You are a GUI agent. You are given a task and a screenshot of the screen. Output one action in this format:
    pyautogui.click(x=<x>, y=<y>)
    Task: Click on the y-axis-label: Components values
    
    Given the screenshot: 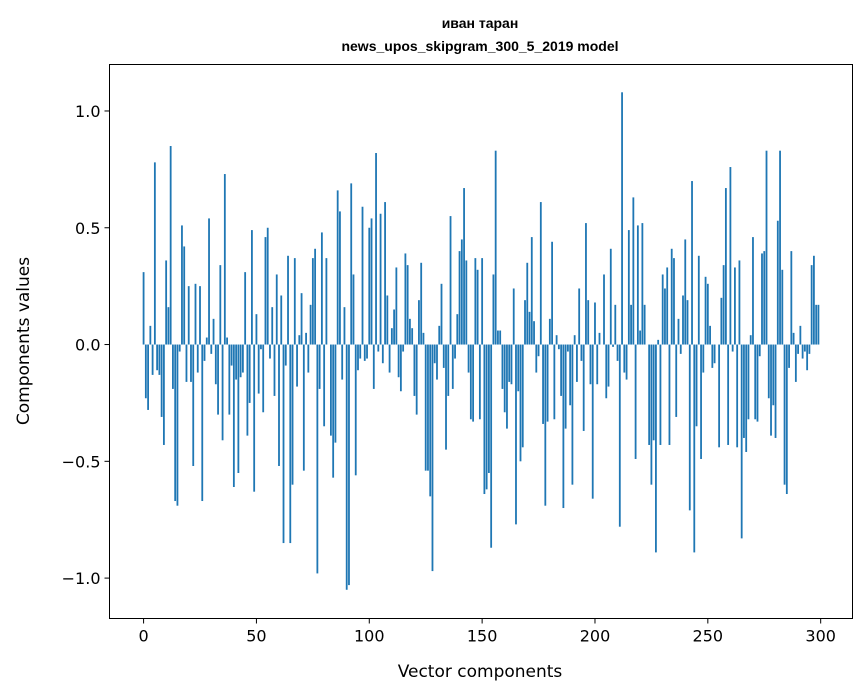 What is the action you would take?
    pyautogui.click(x=24, y=341)
    